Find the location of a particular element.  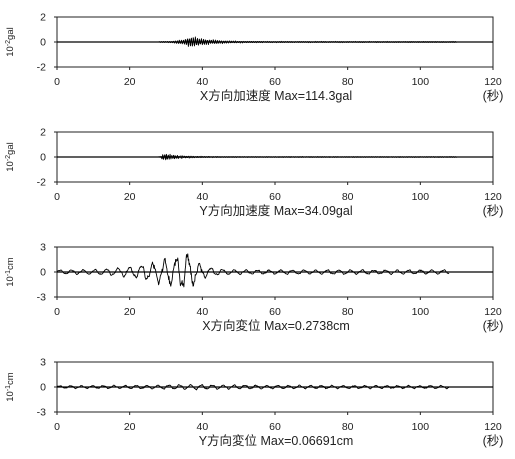

x-axis-caption: X方向加速度 Max=114.3gal is located at coordinates (276, 95).